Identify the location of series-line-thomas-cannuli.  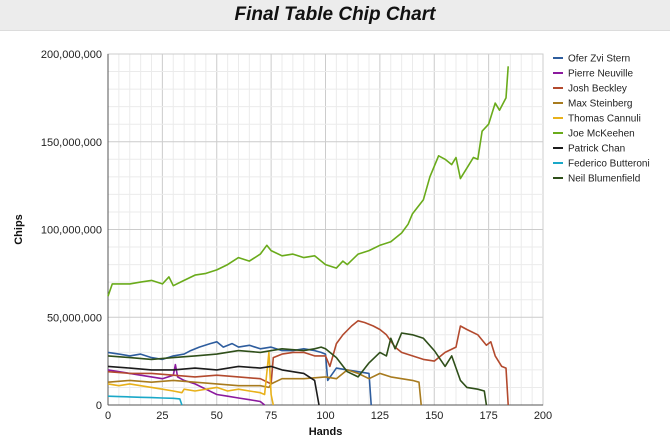
(191, 378).